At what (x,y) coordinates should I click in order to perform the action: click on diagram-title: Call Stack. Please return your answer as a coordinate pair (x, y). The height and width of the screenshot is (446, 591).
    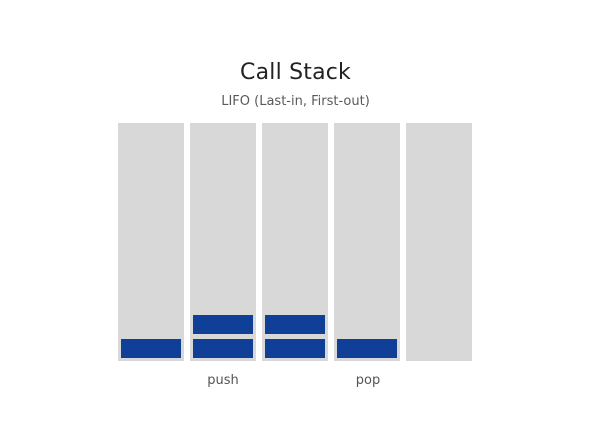
    Looking at the image, I should click on (295, 72).